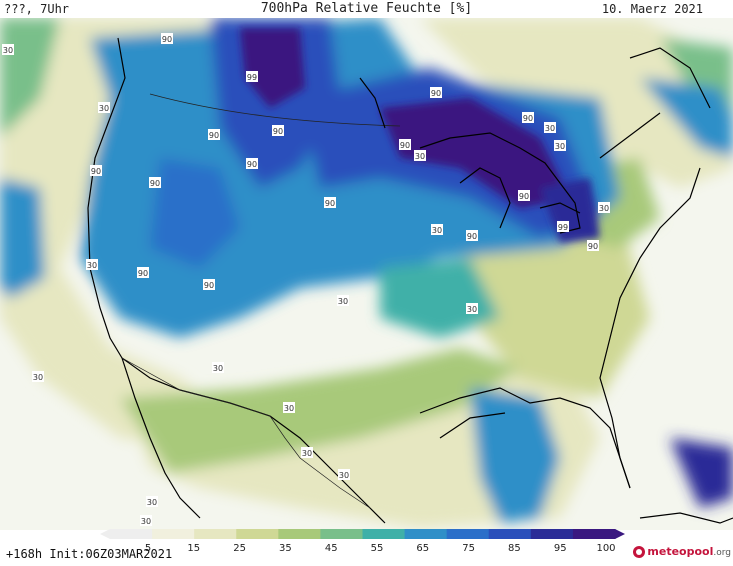  Describe the element at coordinates (377, 548) in the screenshot. I see `legend-tick-label: 55` at that location.